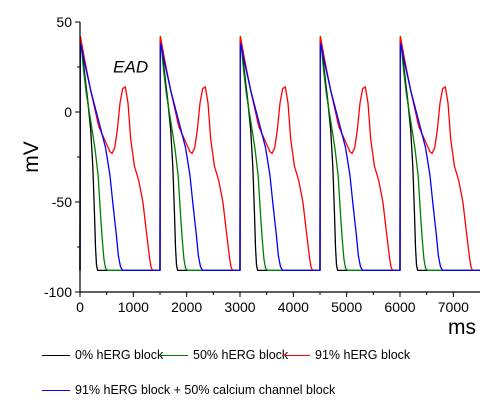 This screenshot has width=500, height=412. I want to click on x-tick-label: 5000, so click(346, 307).